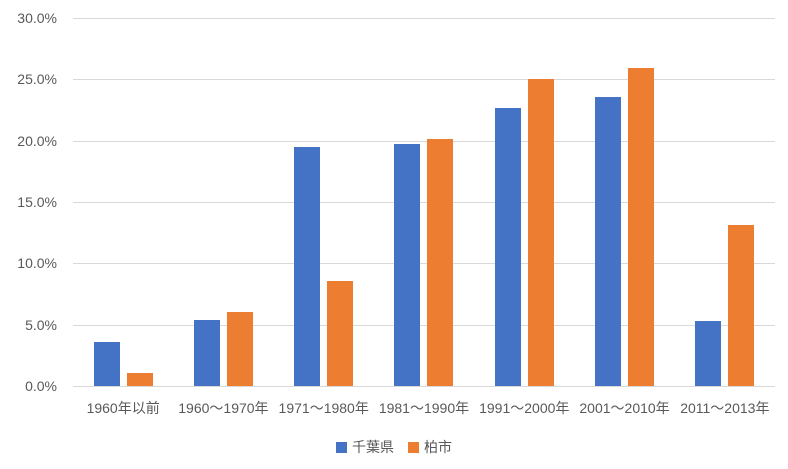 The height and width of the screenshot is (469, 788). What do you see at coordinates (373, 447) in the screenshot?
I see `legend-label: 千葉県` at bounding box center [373, 447].